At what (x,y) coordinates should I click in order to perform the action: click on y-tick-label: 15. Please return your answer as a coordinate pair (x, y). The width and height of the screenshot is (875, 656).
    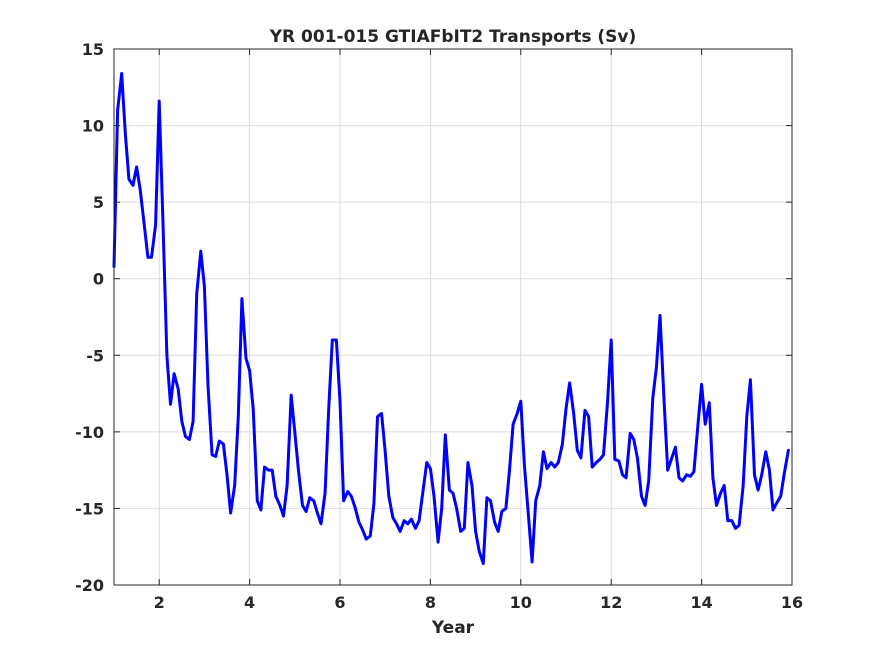
    Looking at the image, I should click on (93, 49).